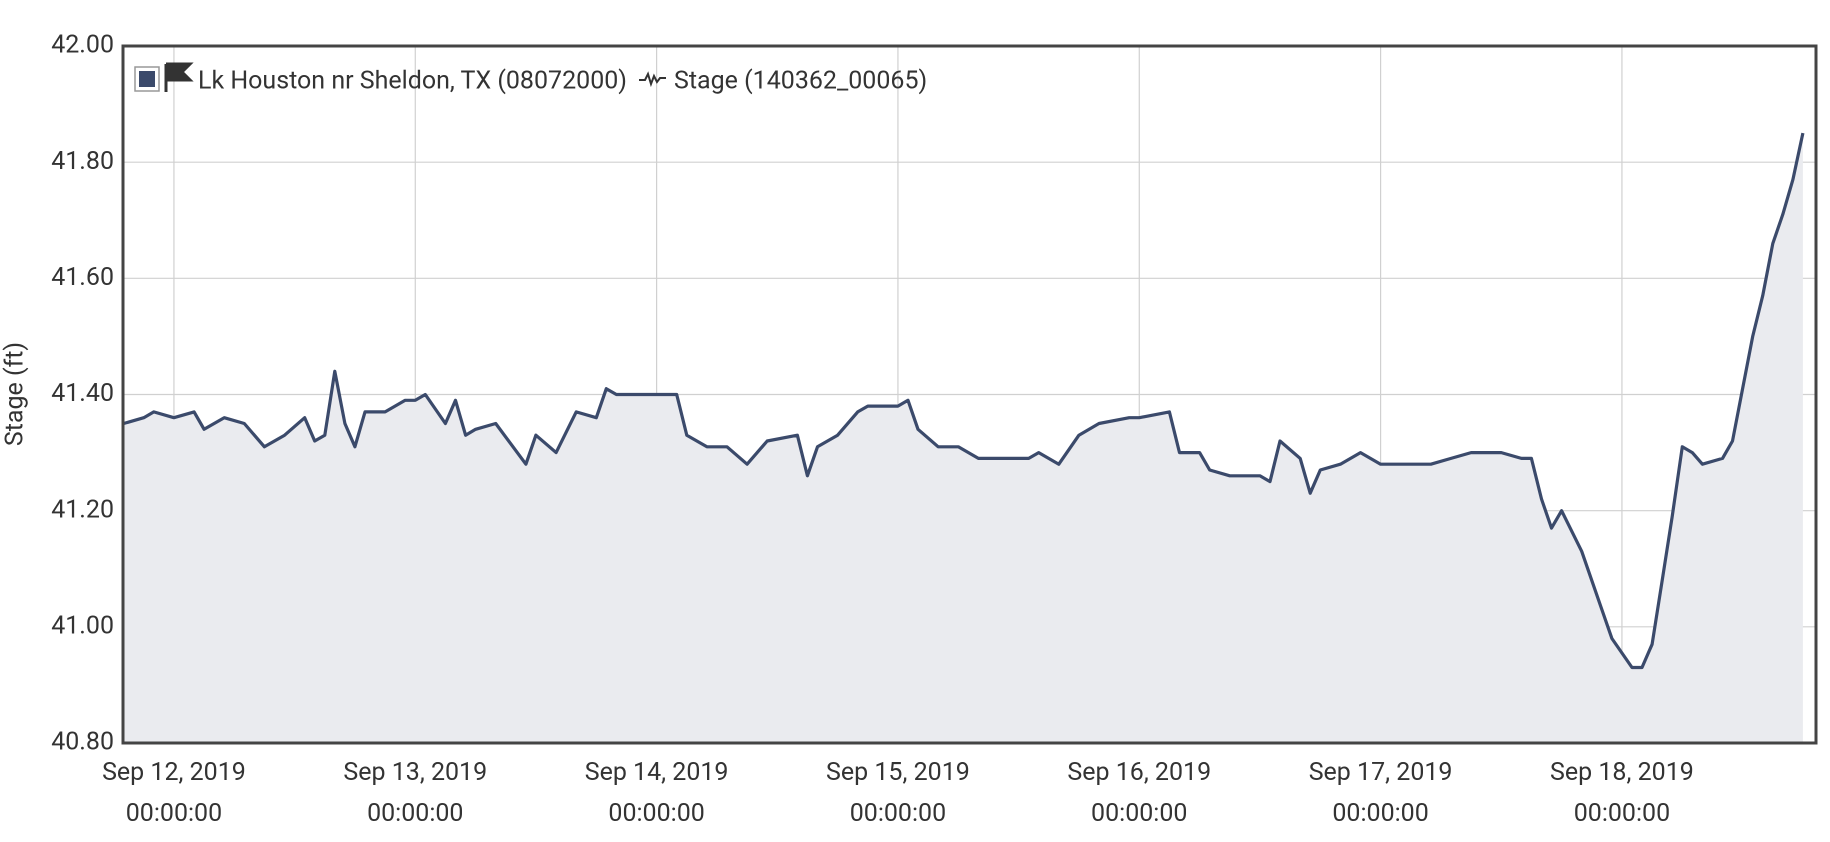 Image resolution: width=1830 pixels, height=842 pixels. What do you see at coordinates (82, 393) in the screenshot?
I see `y-tick-label: 41.40` at bounding box center [82, 393].